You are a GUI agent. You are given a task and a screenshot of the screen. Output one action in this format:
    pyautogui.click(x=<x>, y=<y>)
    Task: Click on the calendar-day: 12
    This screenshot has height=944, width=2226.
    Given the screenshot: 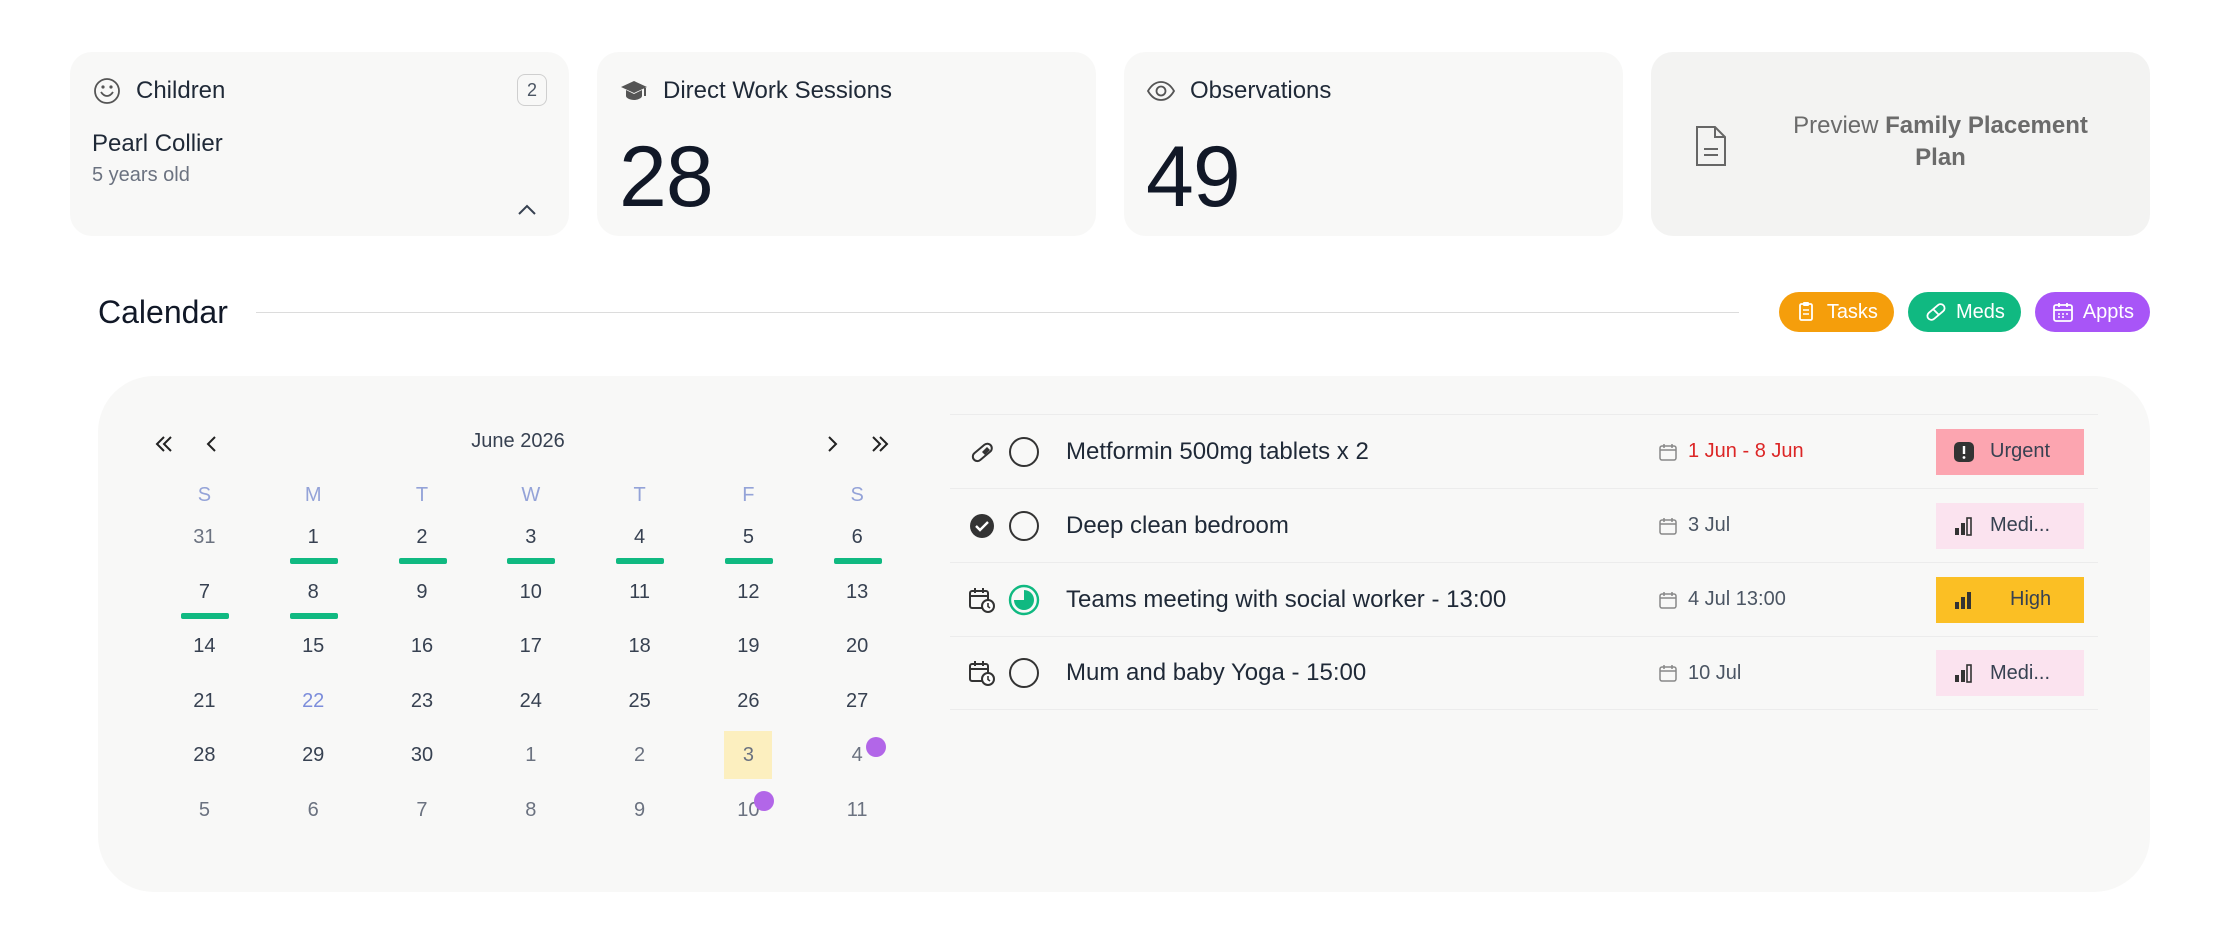 What is the action you would take?
    pyautogui.click(x=748, y=602)
    